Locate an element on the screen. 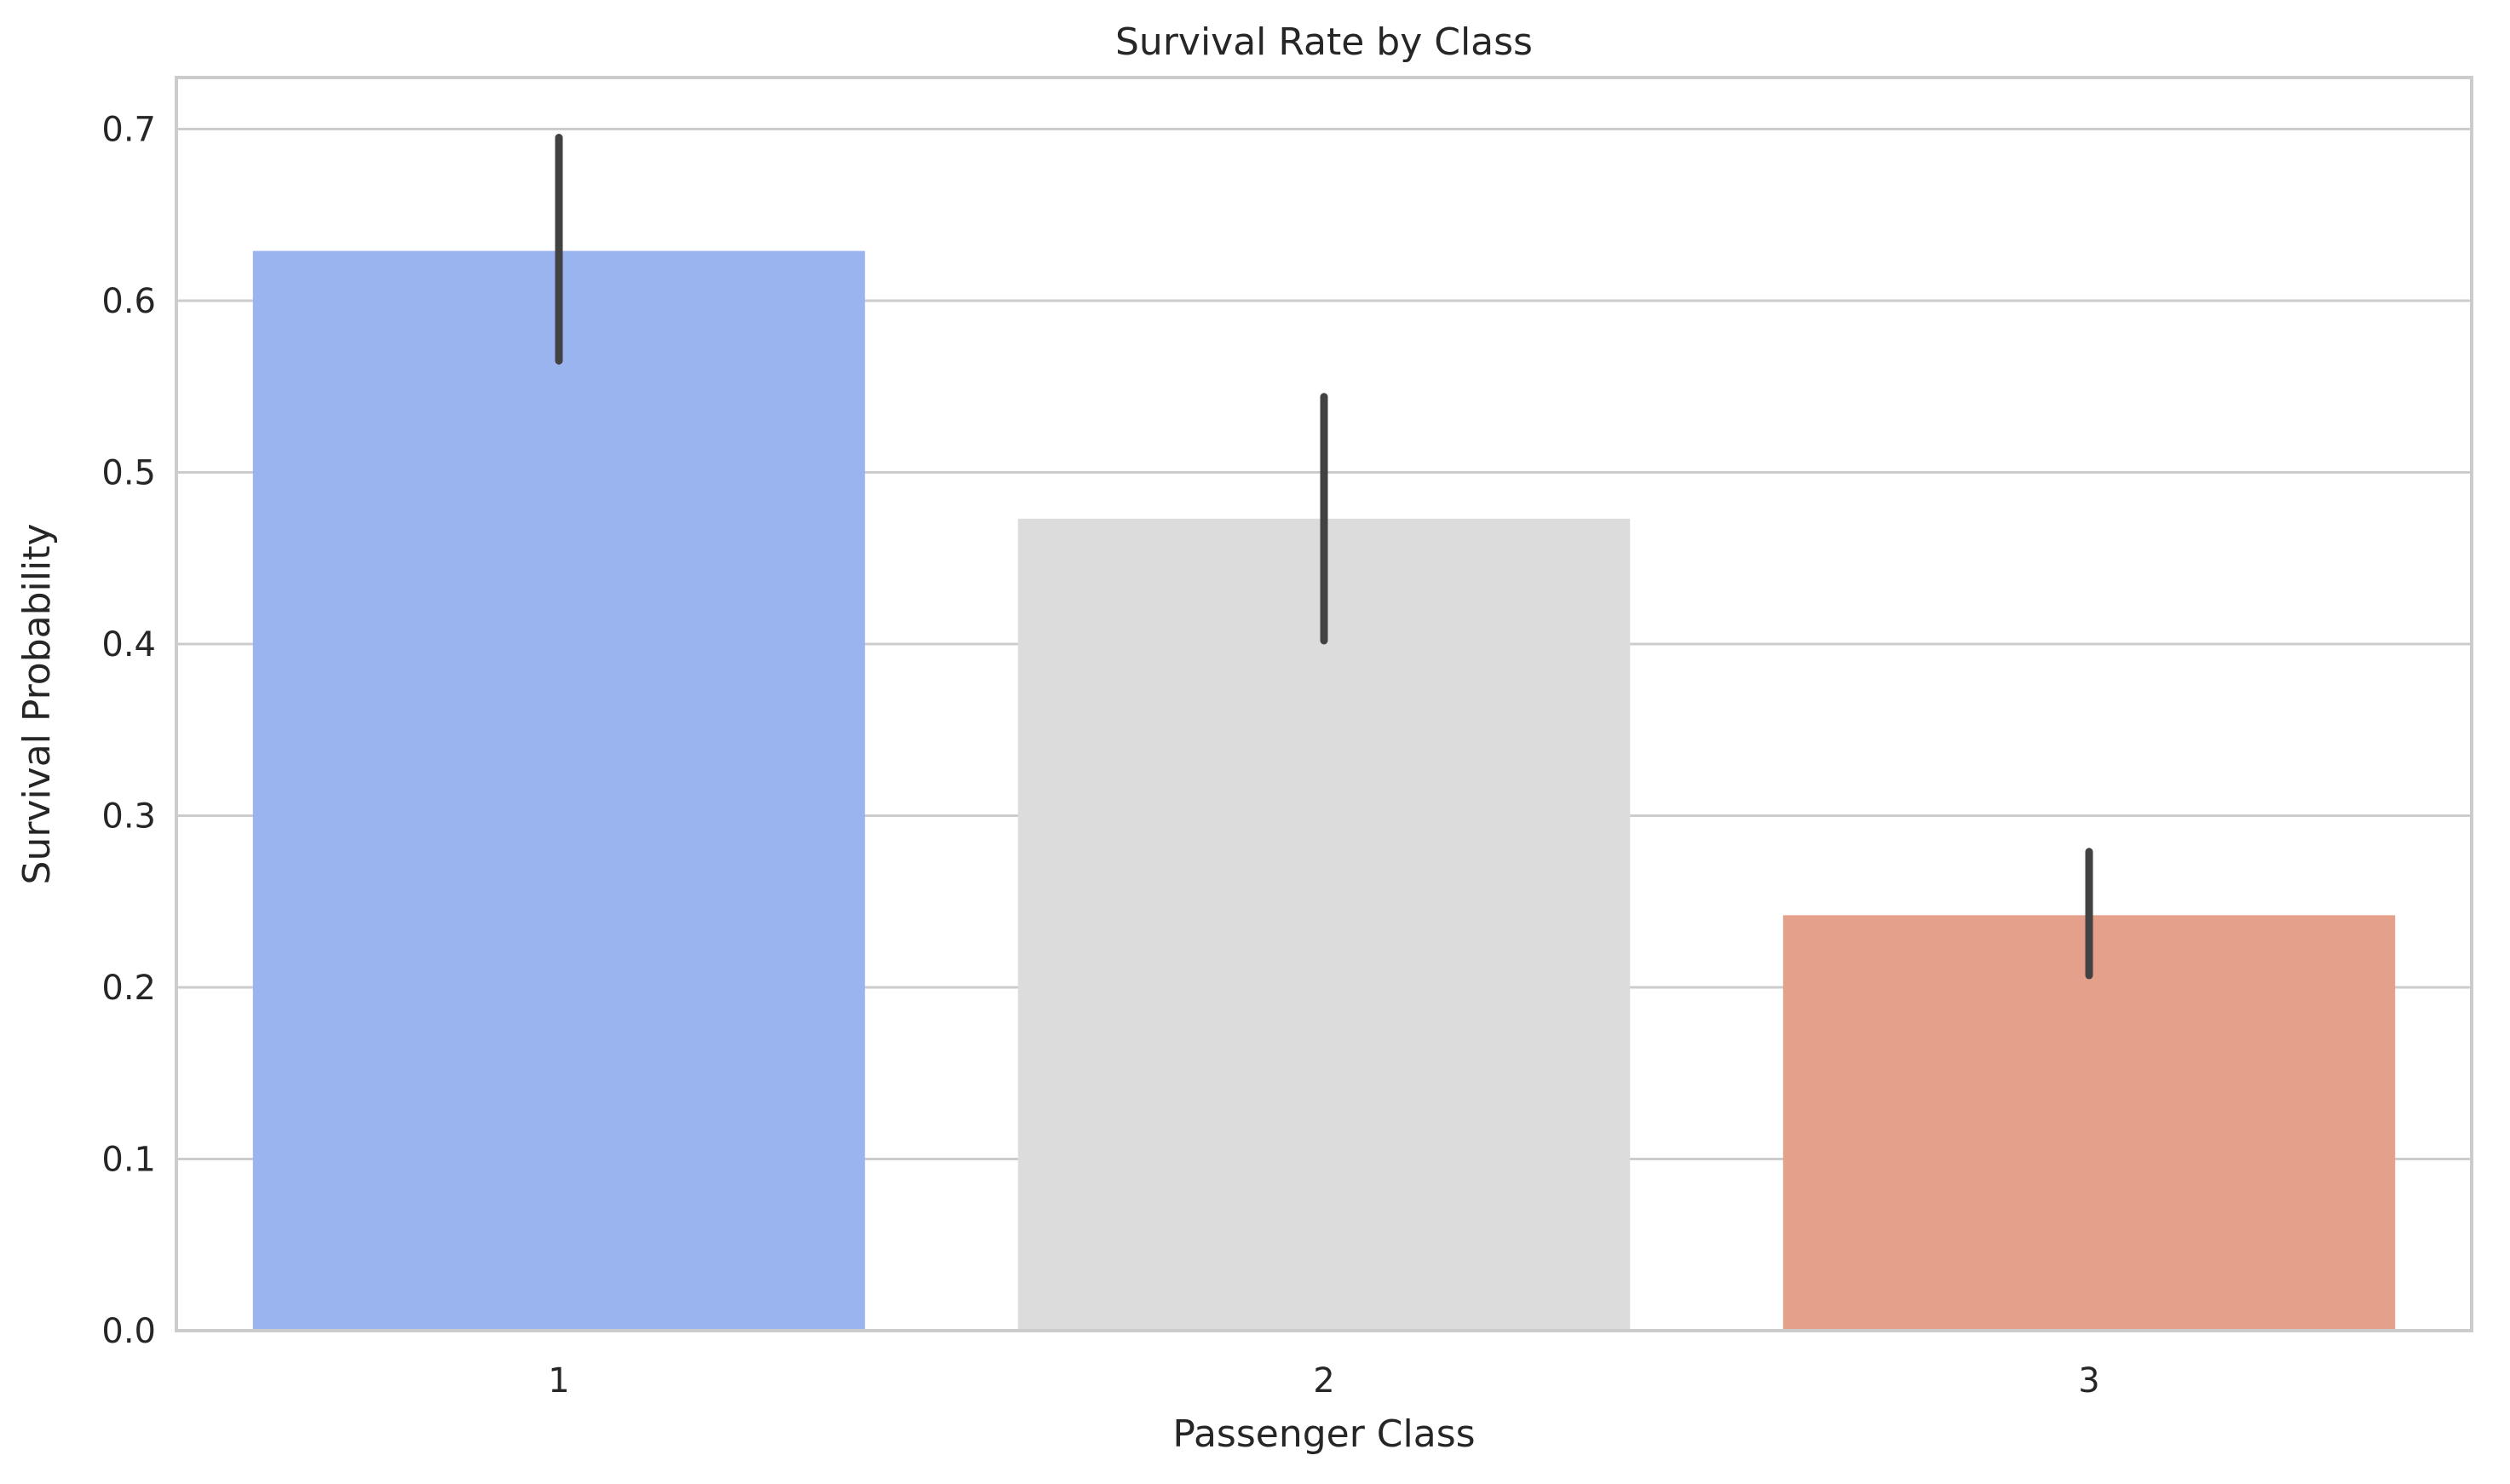 Image resolution: width=2510 pixels, height=1484 pixels. y-axis-ticks: 0.0 0.1 0.2 0.3 0.4 0.5 0.6 0.7 is located at coordinates (128, 730).